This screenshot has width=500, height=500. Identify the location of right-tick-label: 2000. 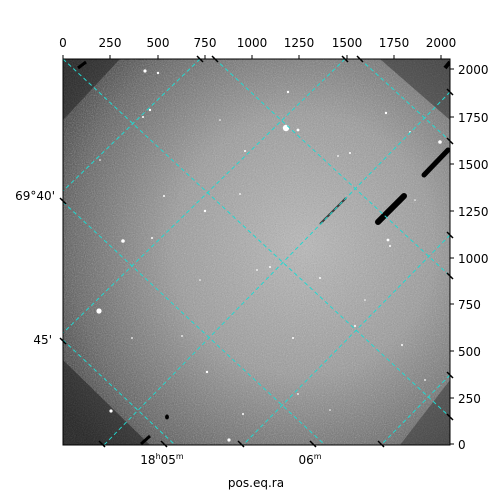
(473, 70).